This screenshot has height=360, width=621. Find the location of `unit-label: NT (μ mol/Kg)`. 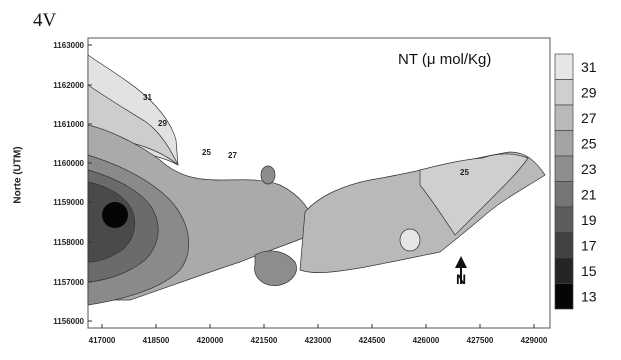

unit-label: NT (μ mol/Kg) is located at coordinates (444, 59).